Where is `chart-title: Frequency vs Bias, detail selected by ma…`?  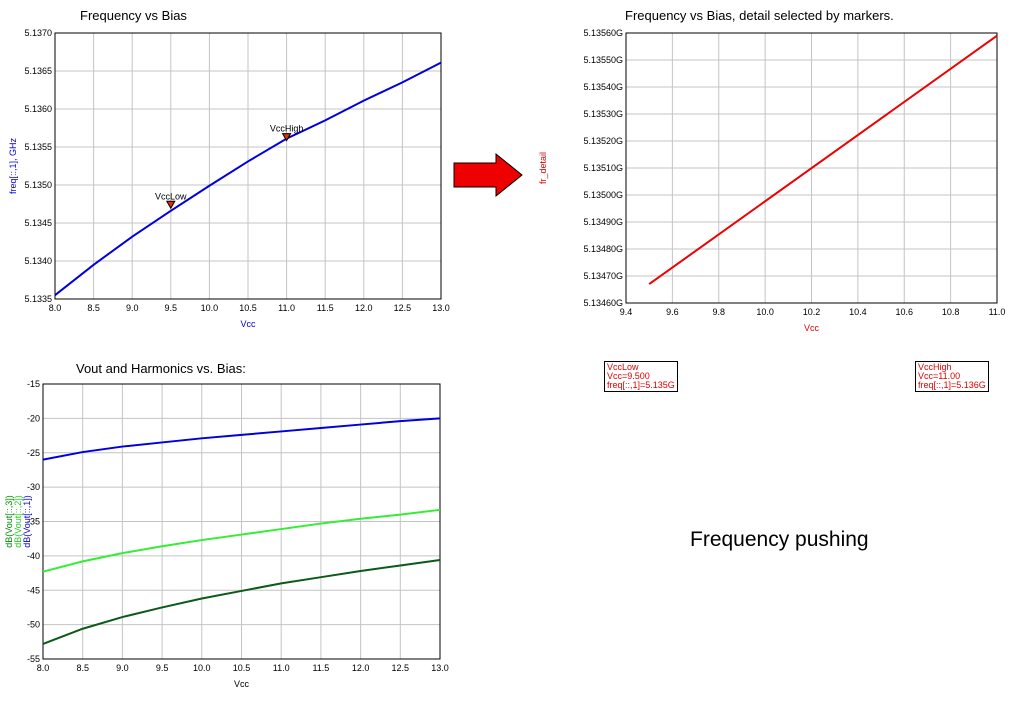
chart-title: Frequency vs Bias, detail selected by ma… is located at coordinates (759, 15).